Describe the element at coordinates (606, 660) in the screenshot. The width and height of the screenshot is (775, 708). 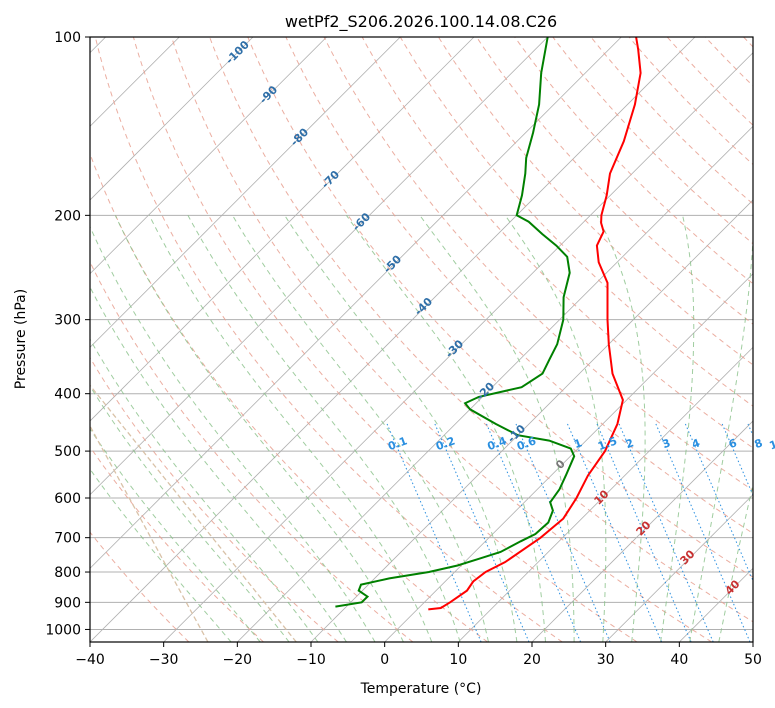
I see `x-tick-label: 30` at that location.